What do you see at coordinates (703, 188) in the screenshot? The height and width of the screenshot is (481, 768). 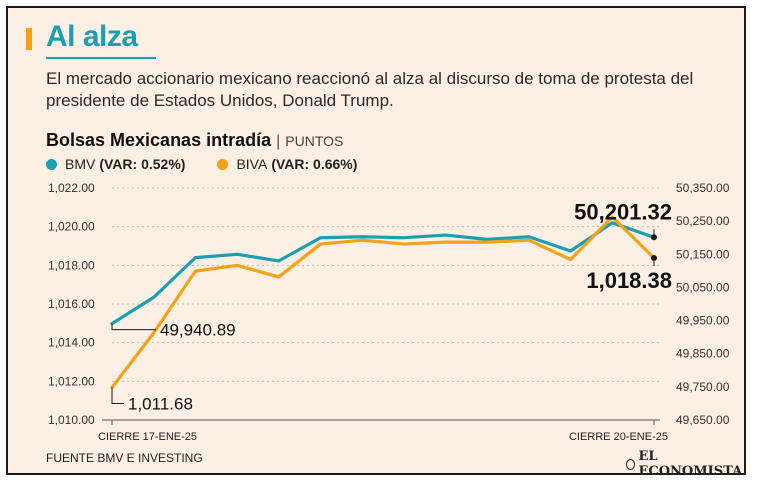 I see `right-tick-label: 50,350.00` at bounding box center [703, 188].